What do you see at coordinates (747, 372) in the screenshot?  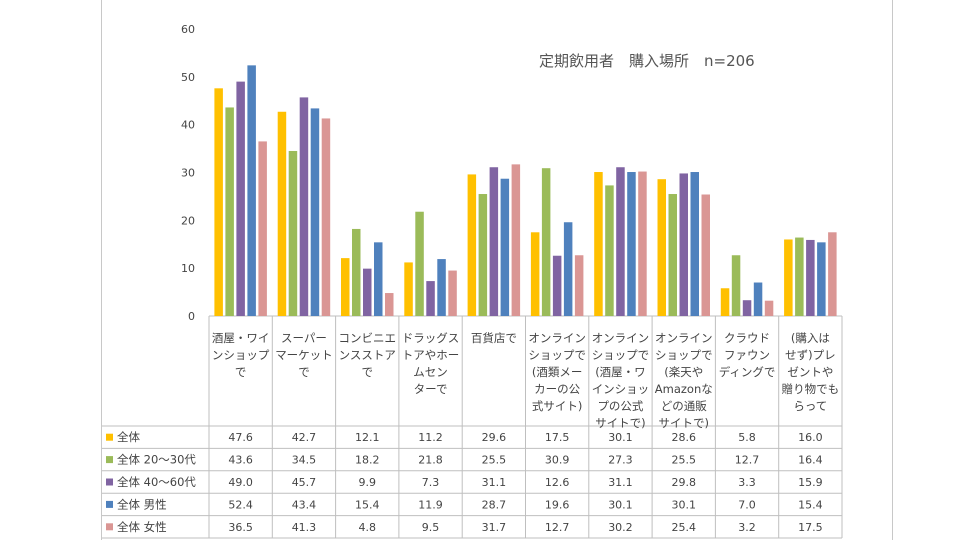 I see `category-label: ディングで` at bounding box center [747, 372].